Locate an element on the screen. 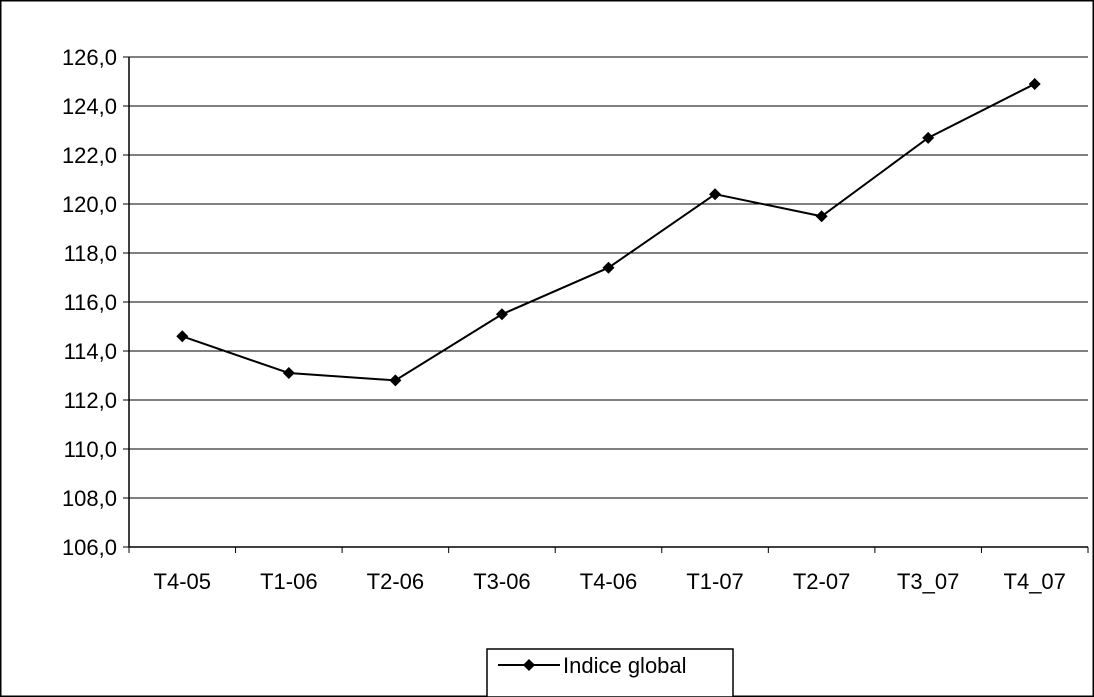  legend: Indice global is located at coordinates (610, 672).